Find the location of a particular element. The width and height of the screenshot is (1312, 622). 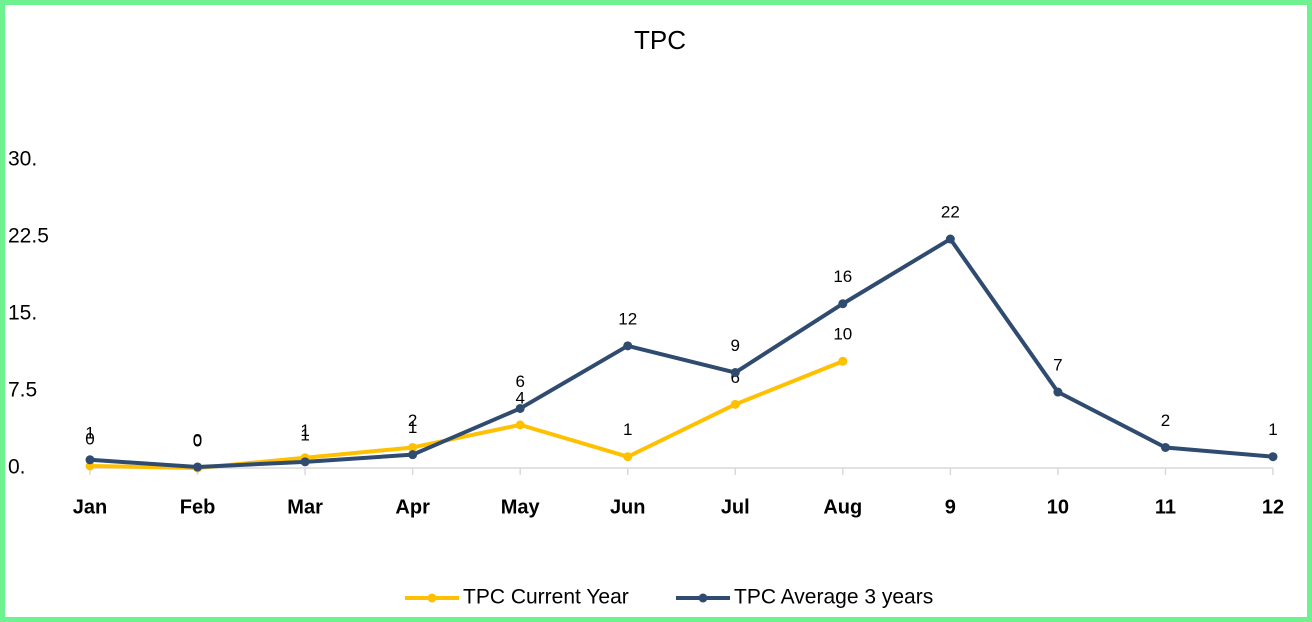

x-tick-label: Aug is located at coordinates (842, 507).